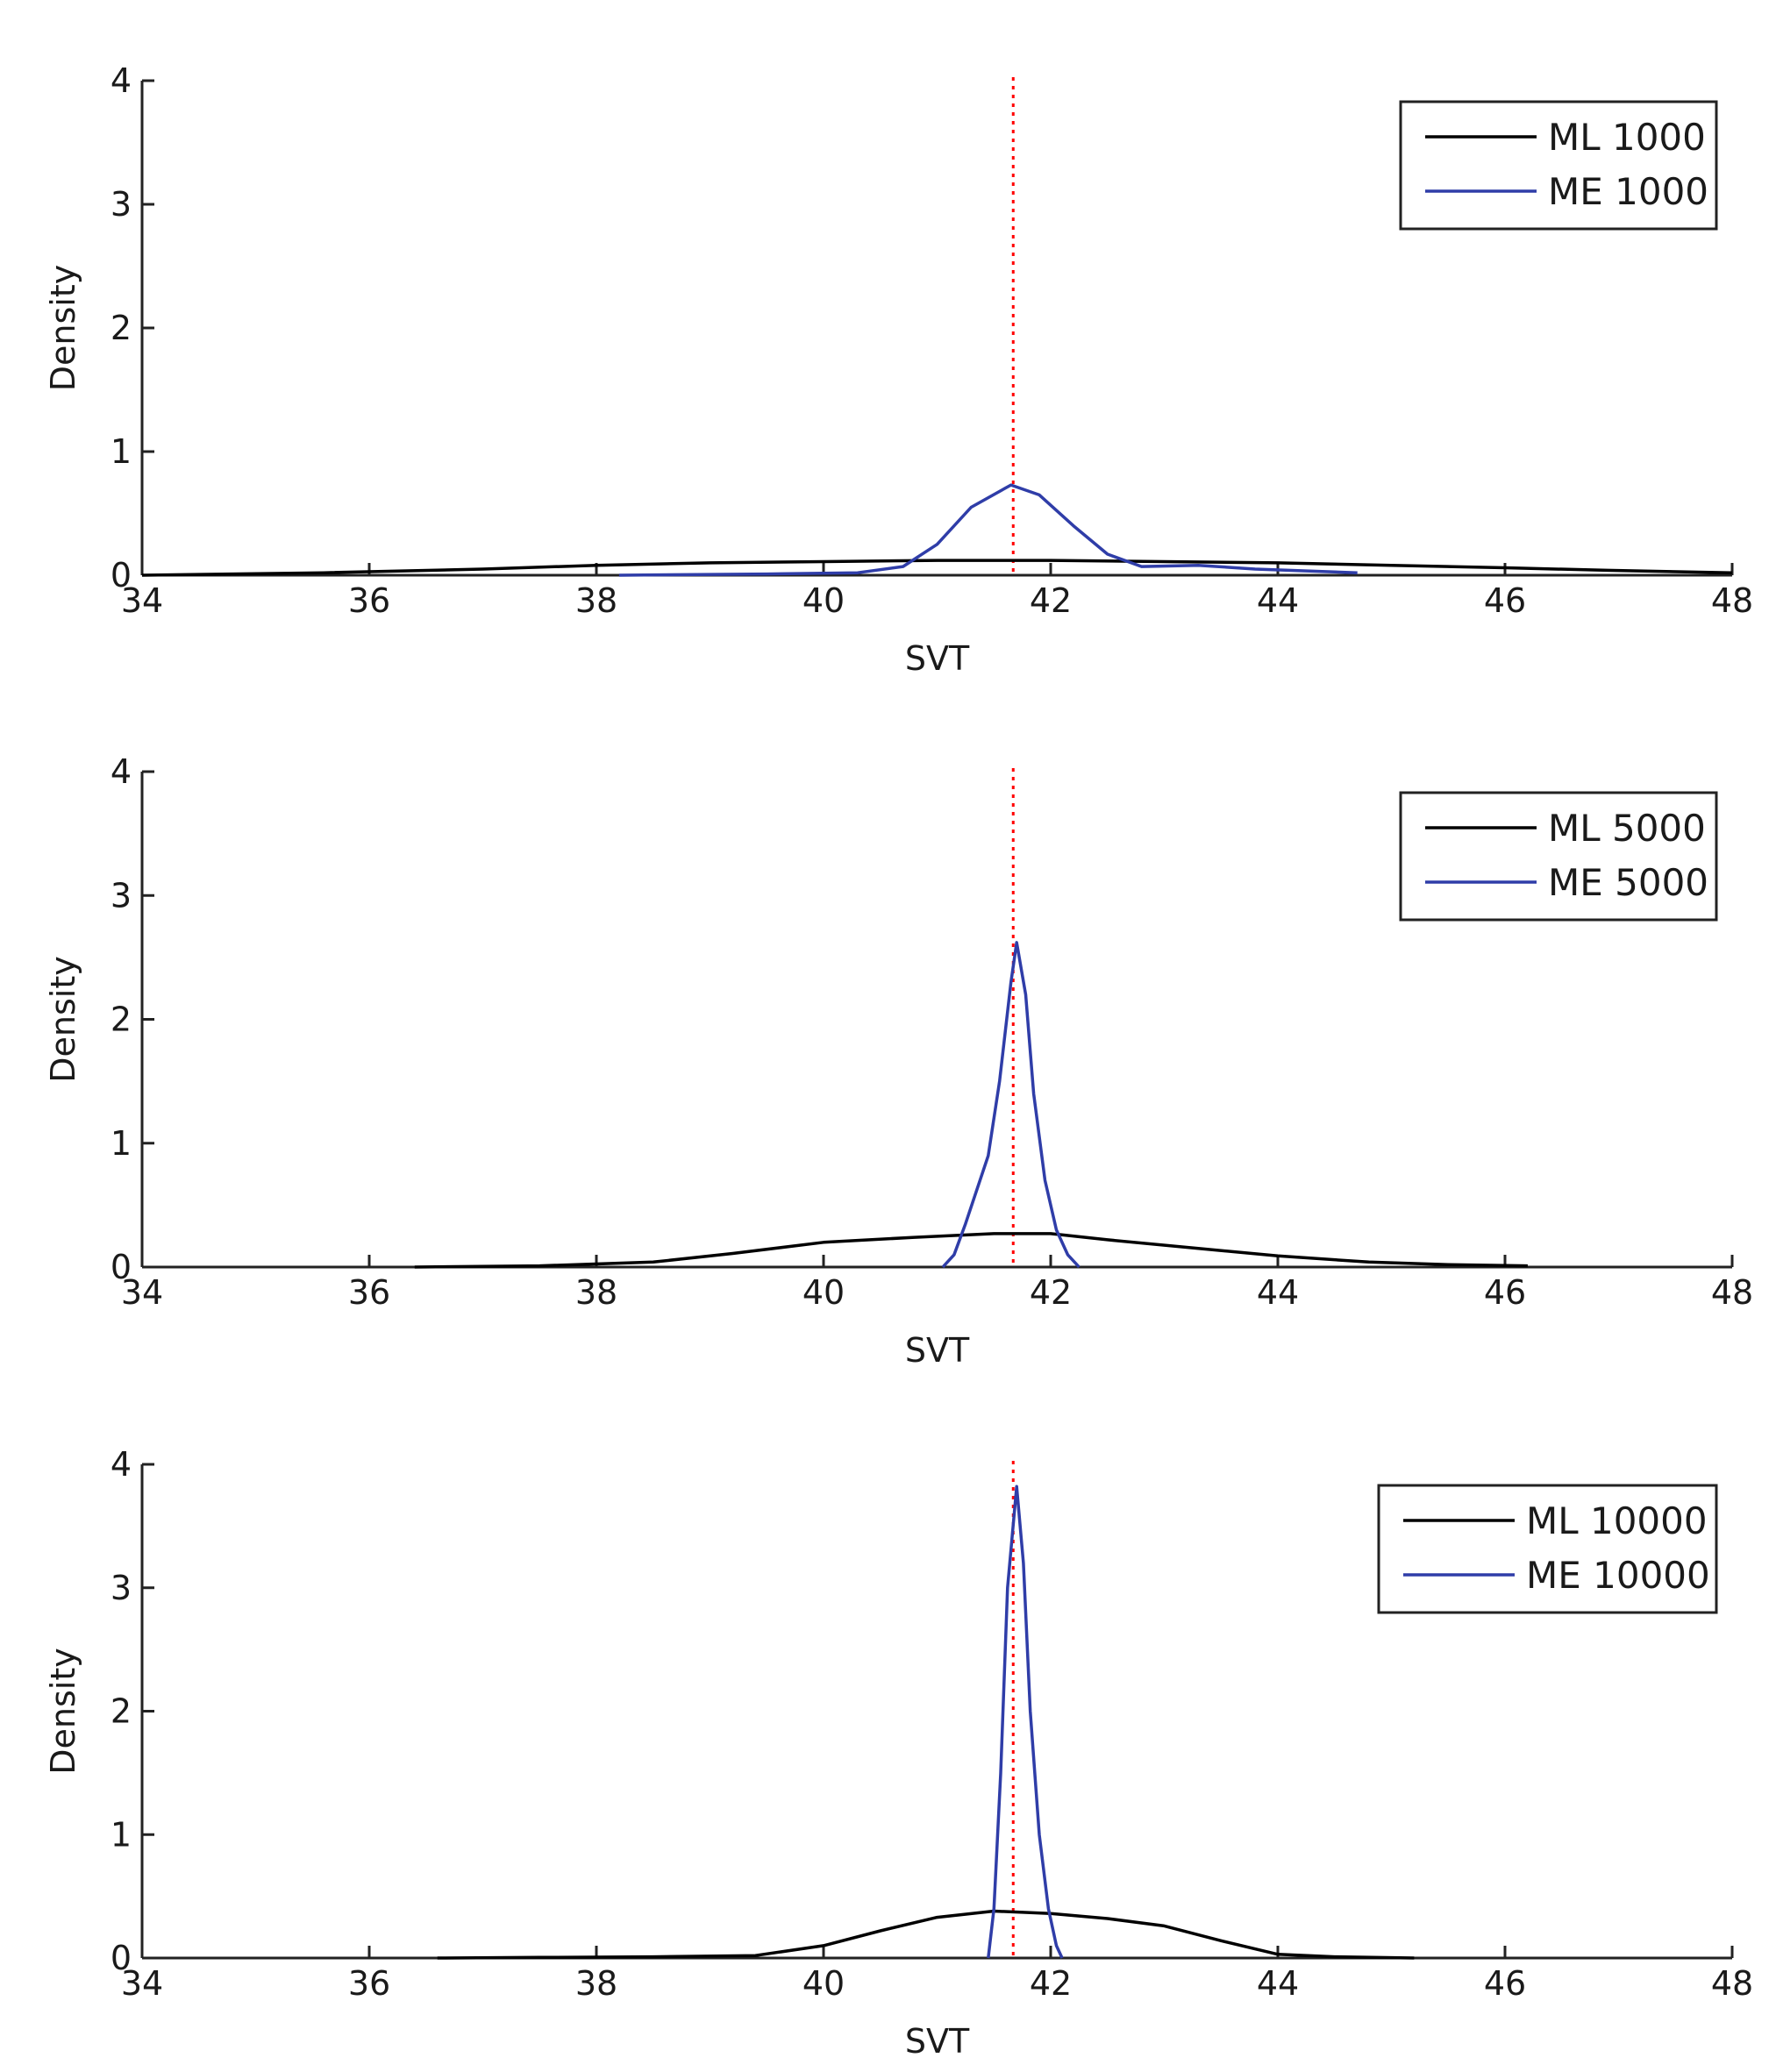 The height and width of the screenshot is (2072, 1776). What do you see at coordinates (1627, 828) in the screenshot?
I see `legend-label: ML 5000` at bounding box center [1627, 828].